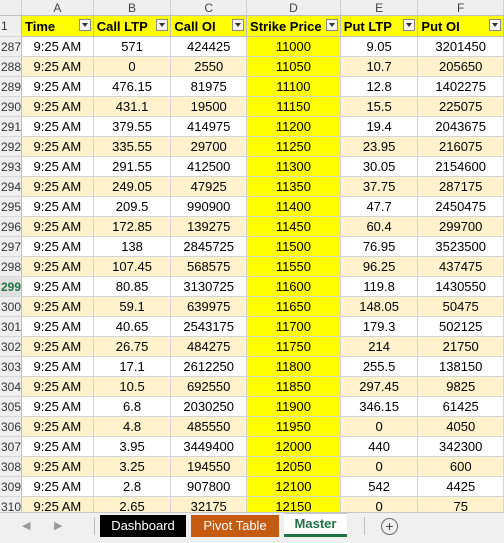  I want to click on cell-put-oi: 225075, so click(460, 106).